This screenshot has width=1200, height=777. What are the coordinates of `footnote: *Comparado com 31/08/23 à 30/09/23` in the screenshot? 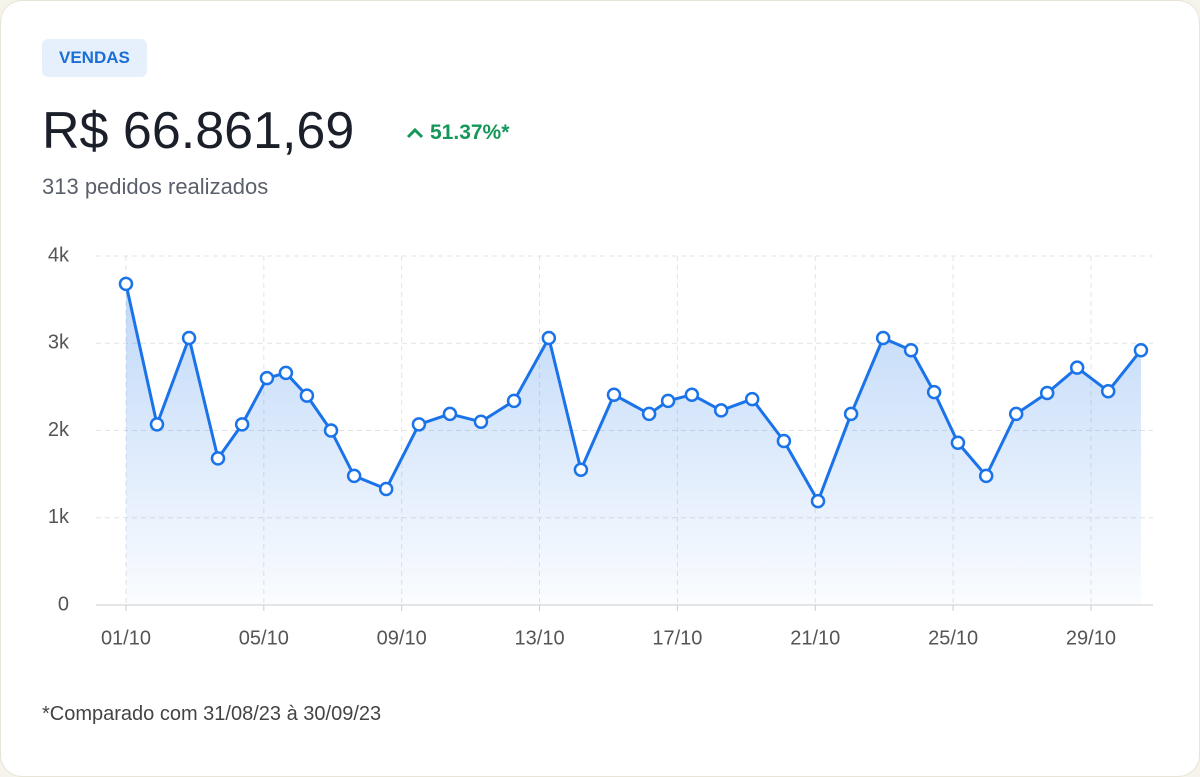 It's located at (212, 714).